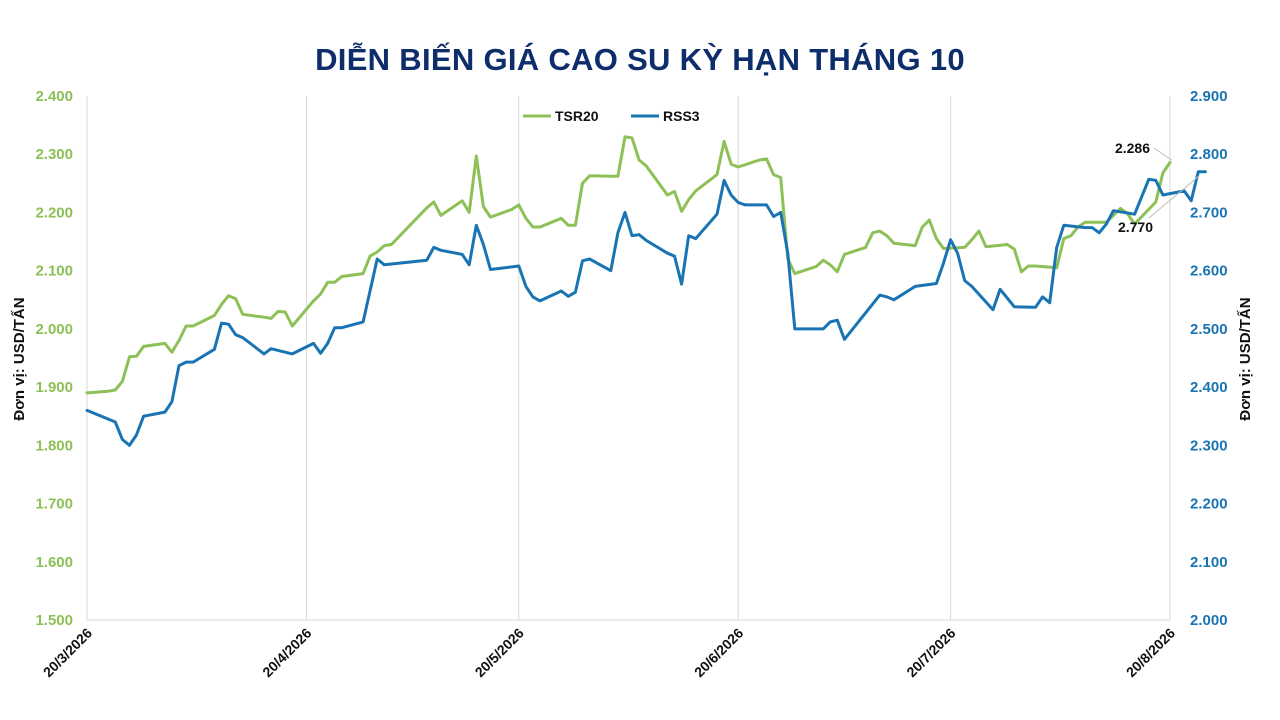  What do you see at coordinates (54, 154) in the screenshot?
I see `y-left-tick-label: 2.300` at bounding box center [54, 154].